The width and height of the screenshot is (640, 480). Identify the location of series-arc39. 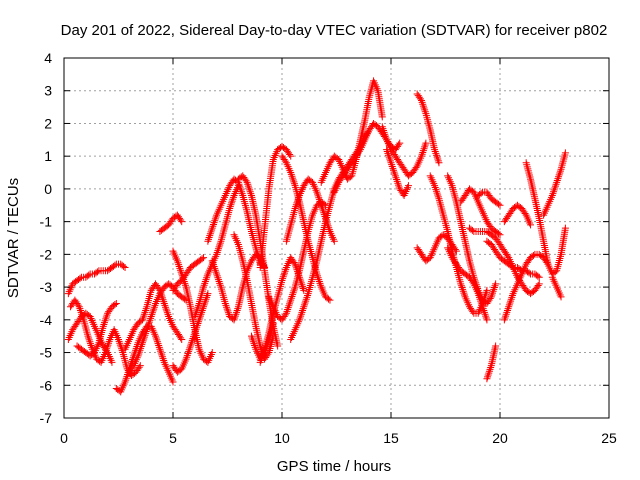
(517, 215).